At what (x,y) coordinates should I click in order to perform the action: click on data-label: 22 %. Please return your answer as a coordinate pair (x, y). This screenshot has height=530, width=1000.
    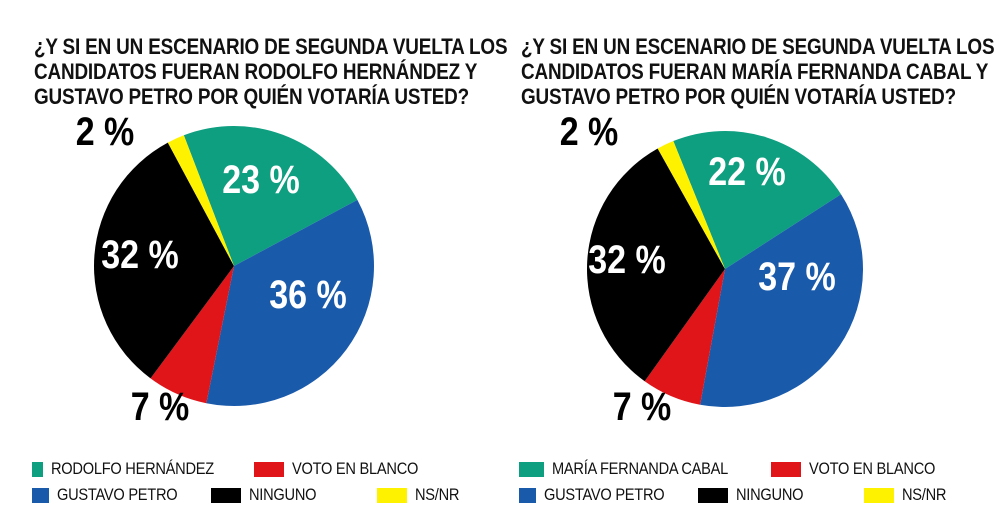
    Looking at the image, I should click on (746, 170).